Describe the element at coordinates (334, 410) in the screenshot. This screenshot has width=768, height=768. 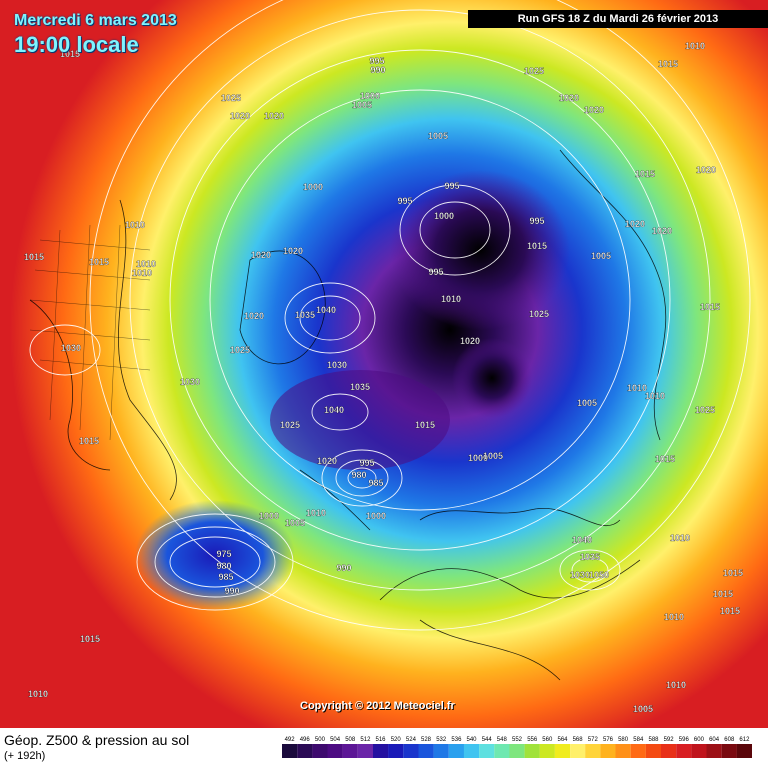
I see `isobar-label: 1040` at that location.